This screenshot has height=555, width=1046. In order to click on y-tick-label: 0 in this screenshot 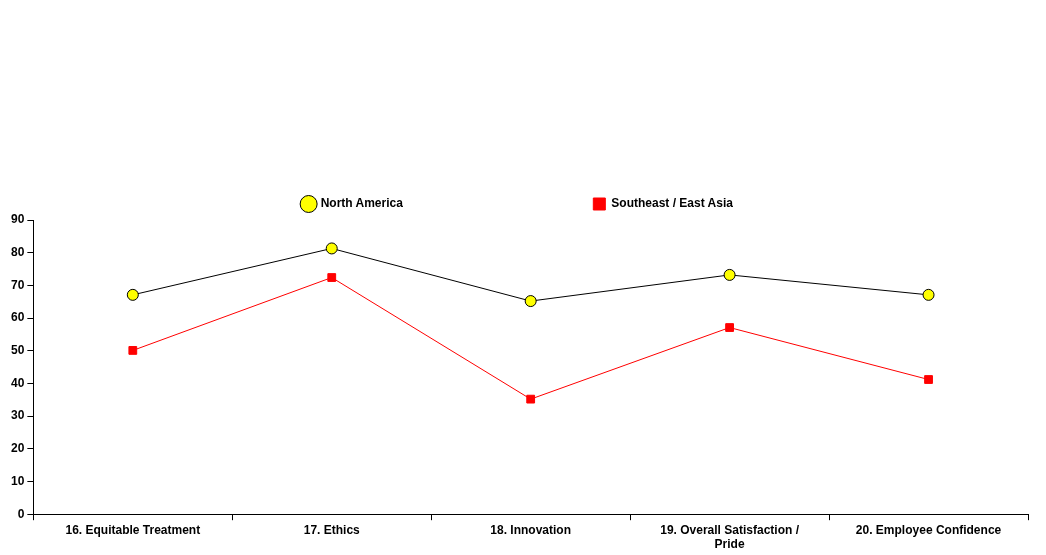, I will do `click(21, 513)`.